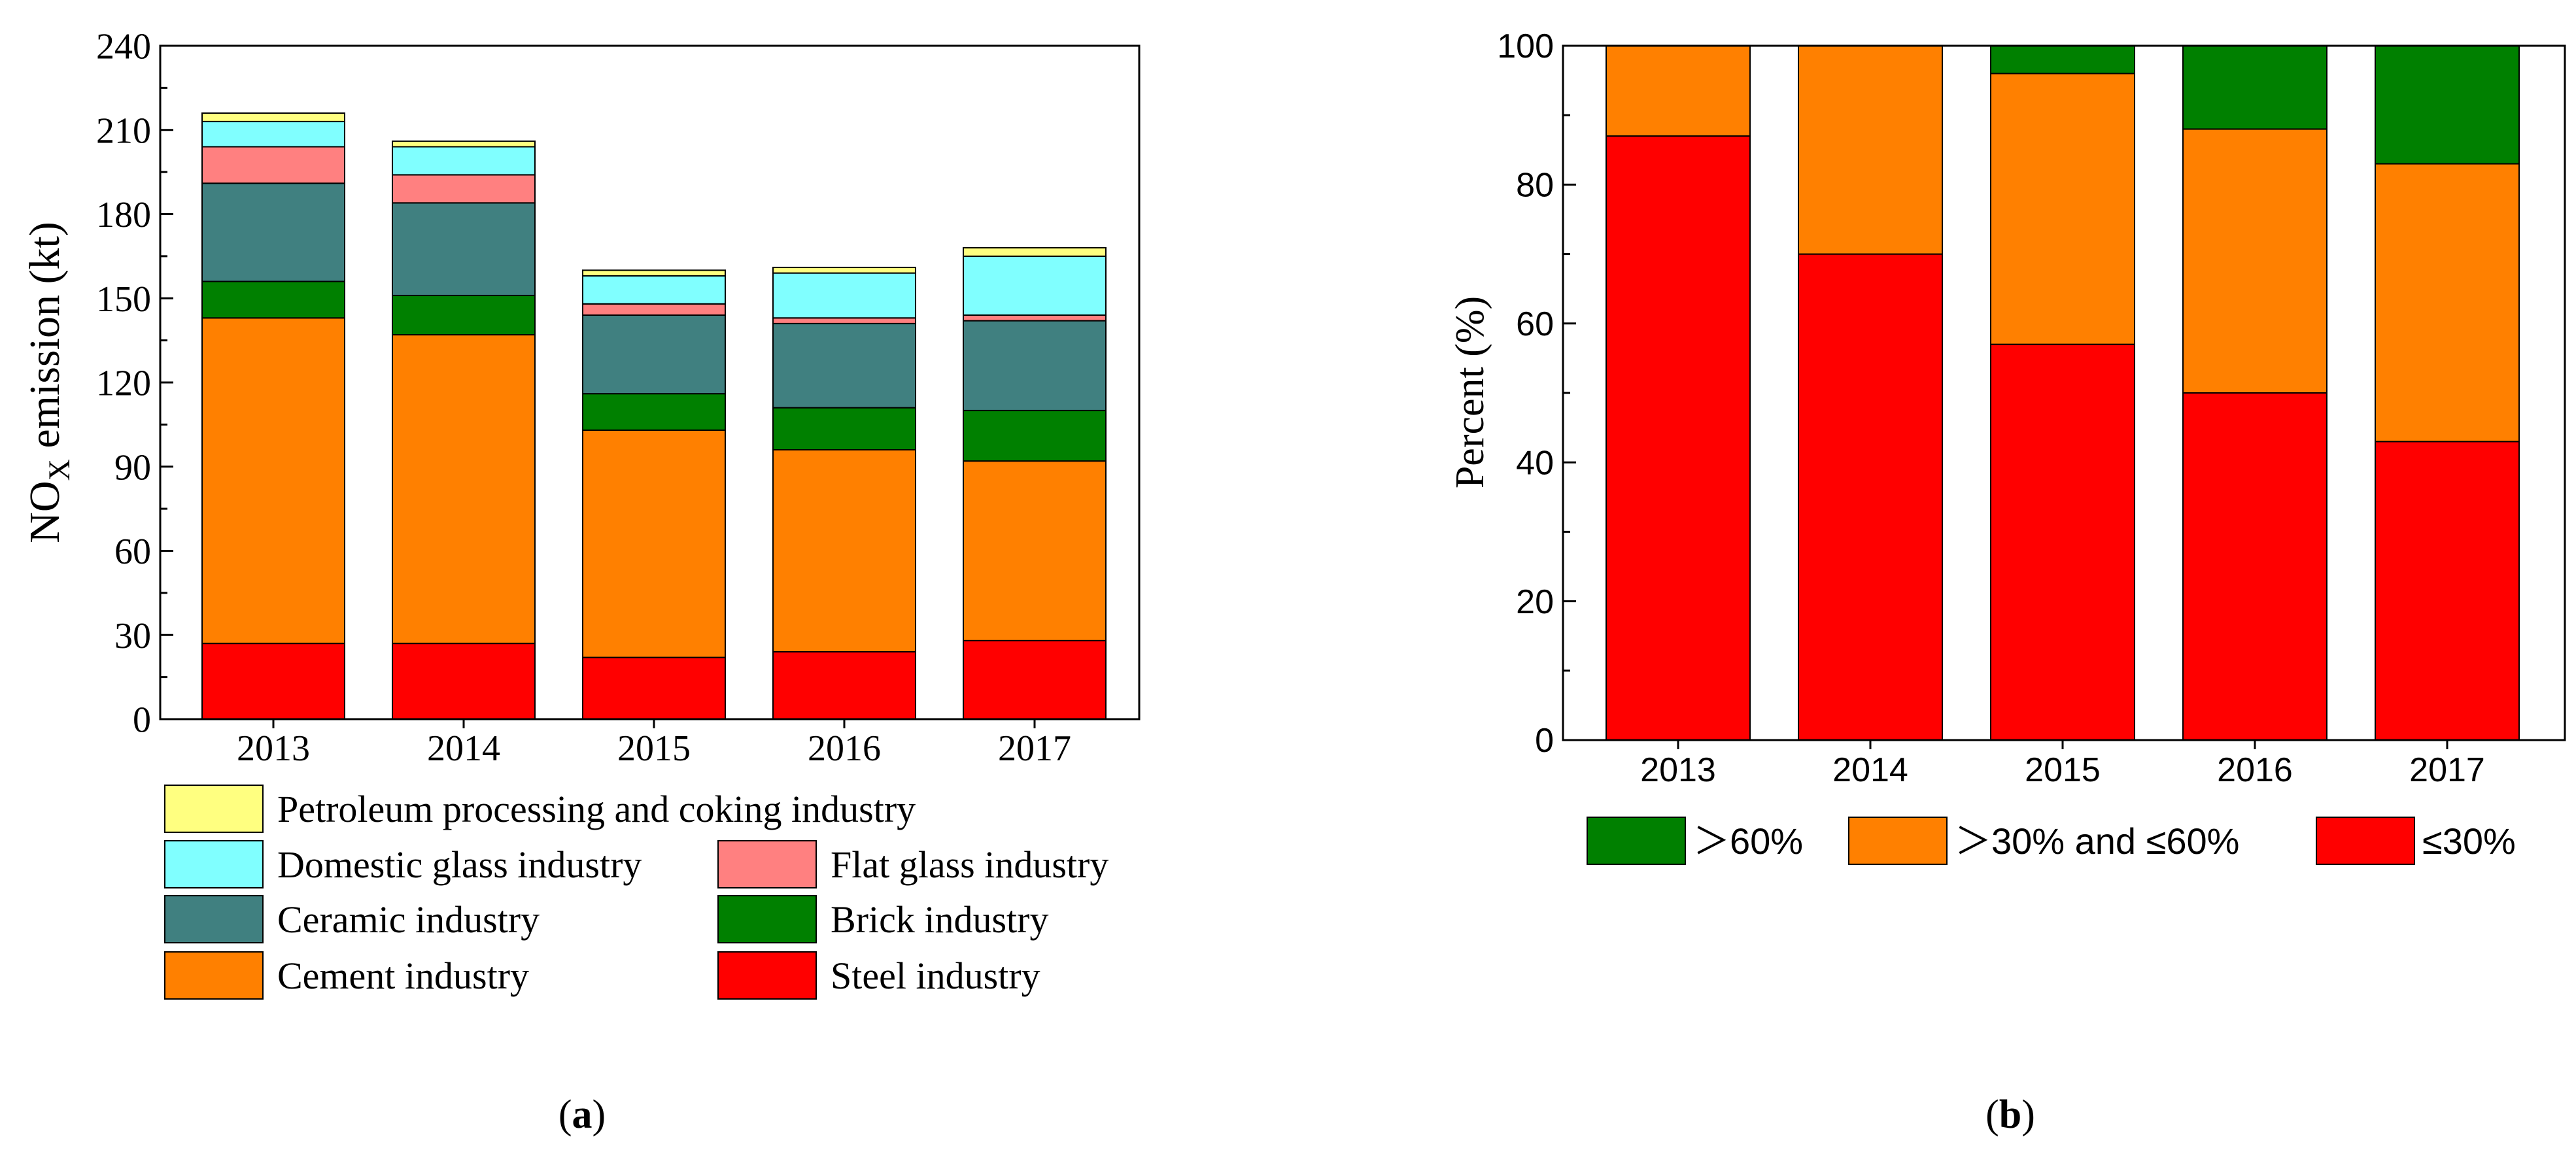 The width and height of the screenshot is (2576, 1150). I want to click on bar-domestic-glass-industry-2017, so click(1035, 285).